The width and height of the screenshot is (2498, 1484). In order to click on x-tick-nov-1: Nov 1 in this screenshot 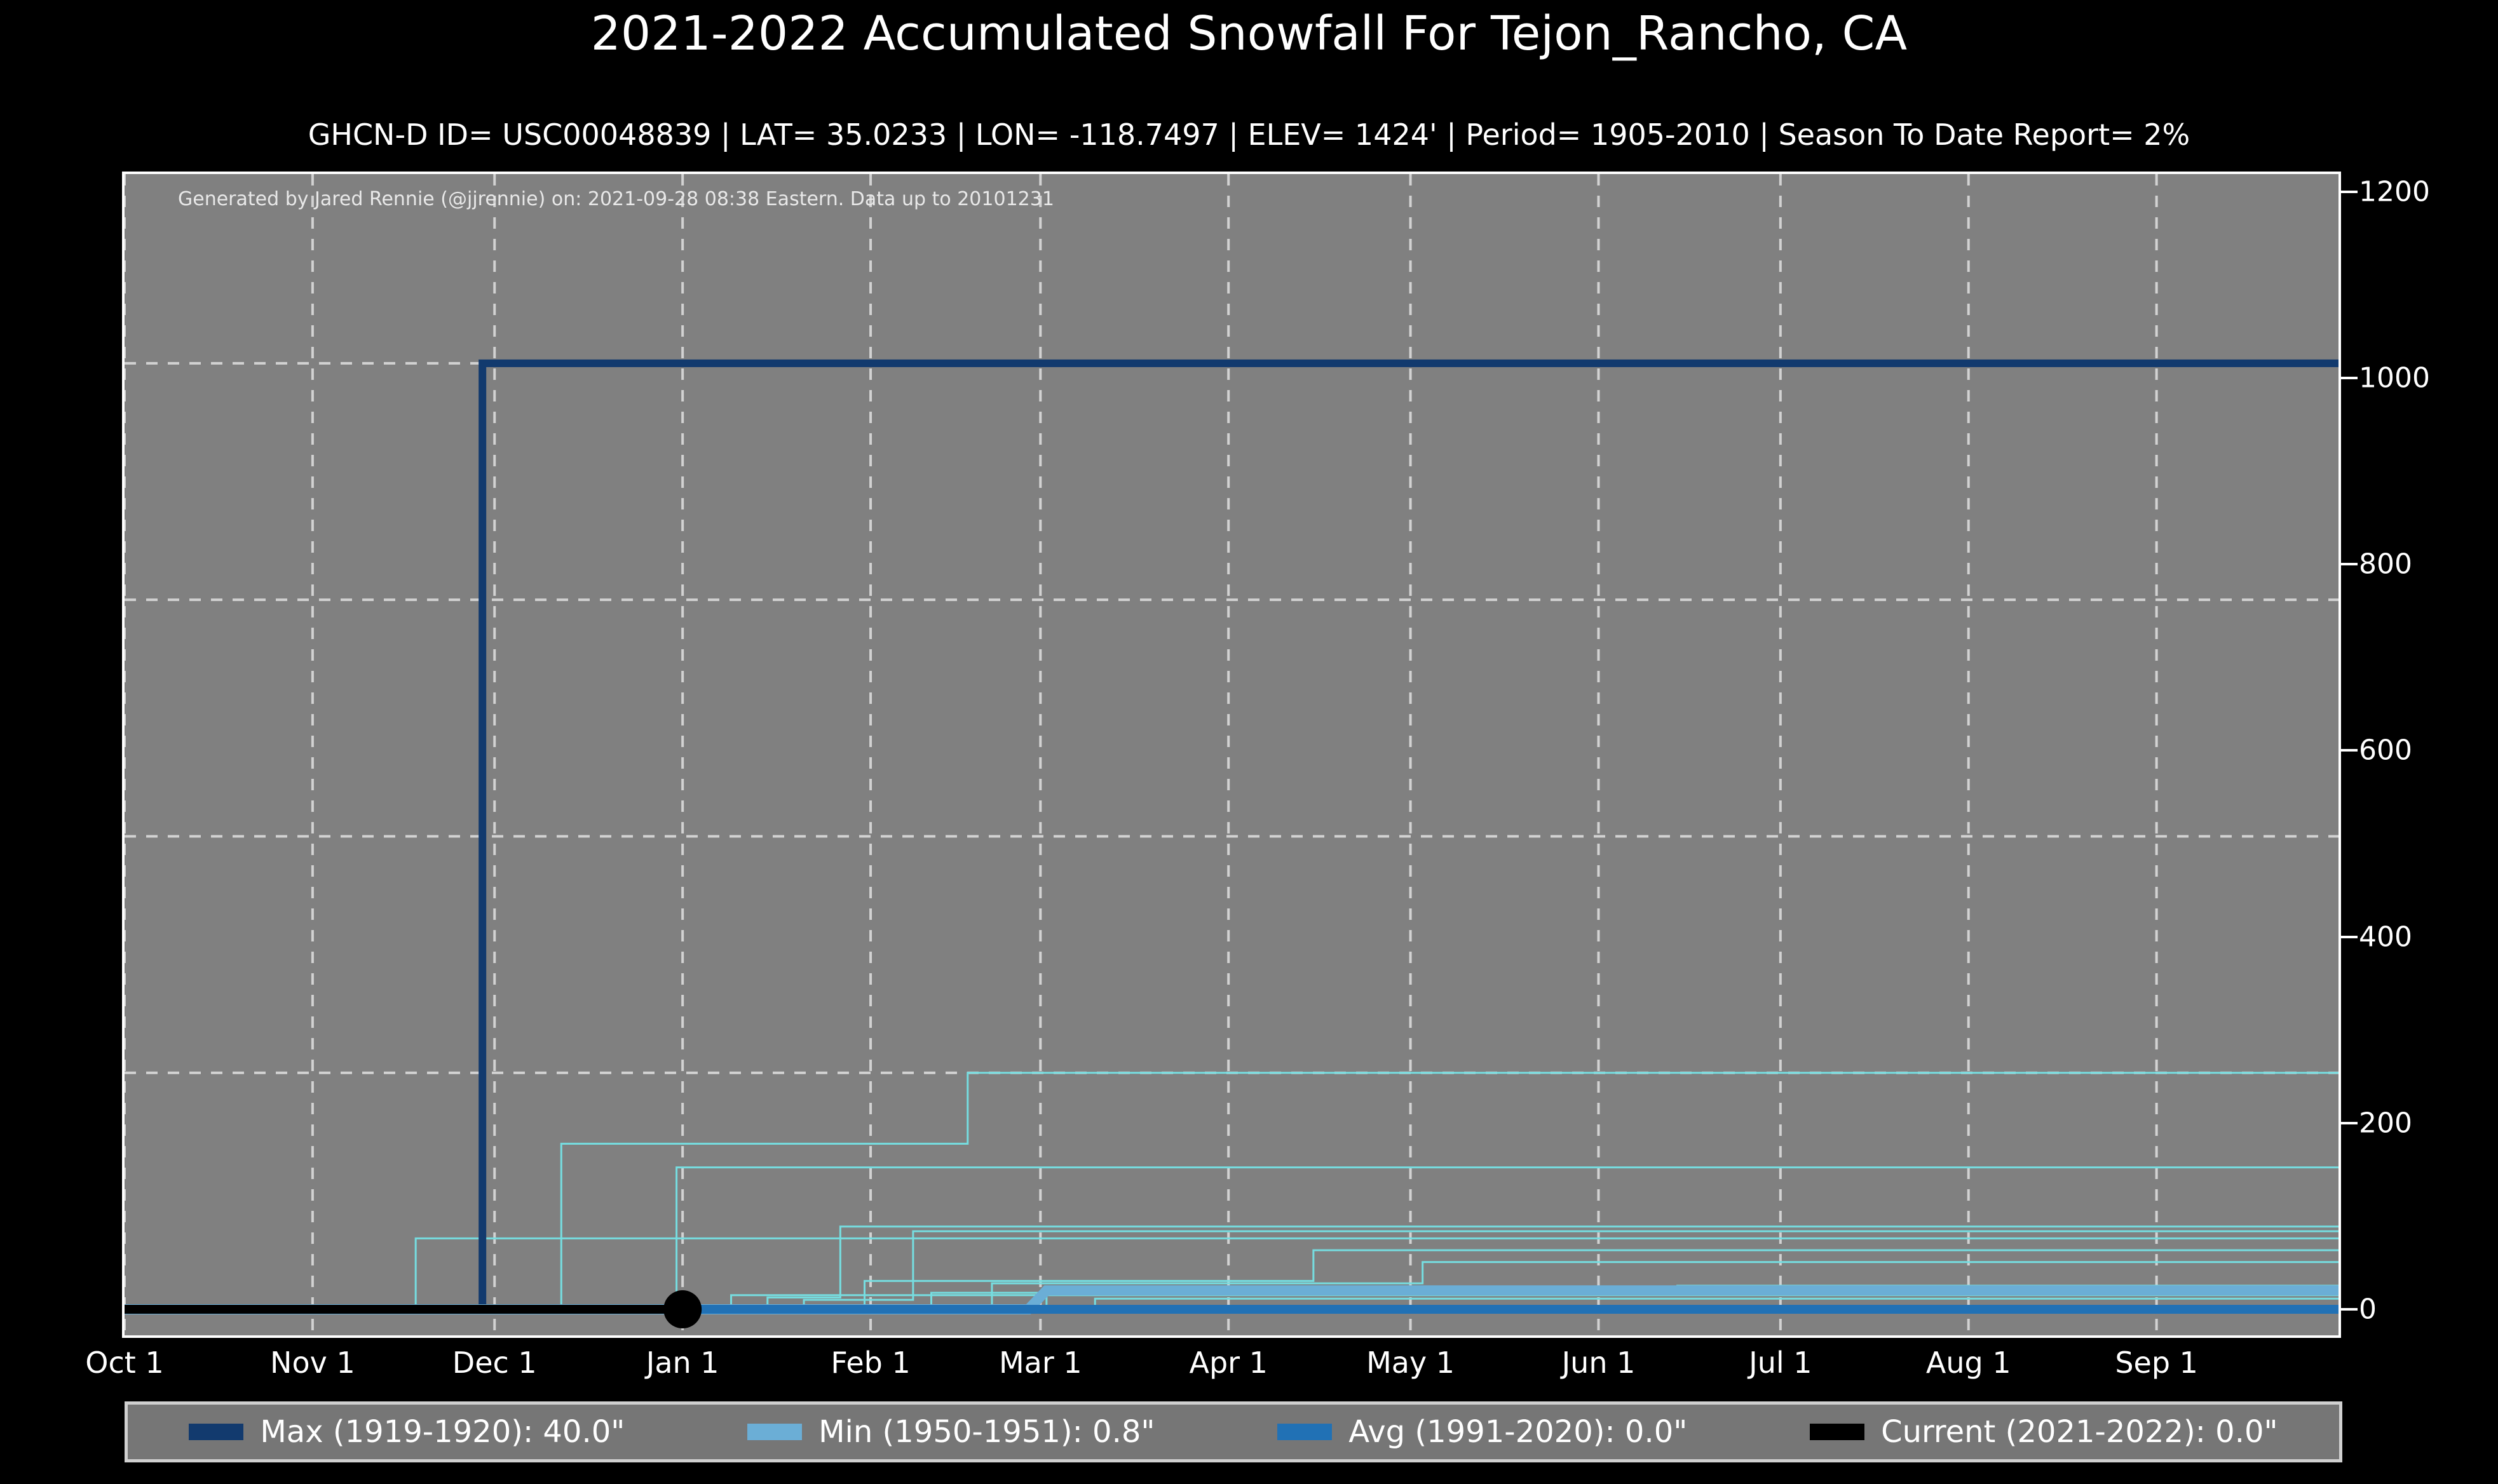, I will do `click(312, 1363)`.